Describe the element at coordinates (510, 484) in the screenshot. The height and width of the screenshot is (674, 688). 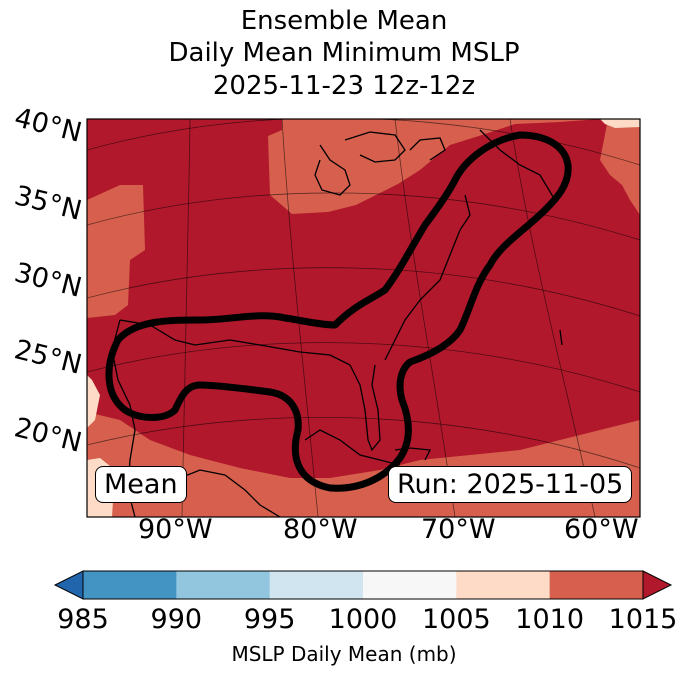
I see `run-date-label: Run: 2025-11-05` at that location.